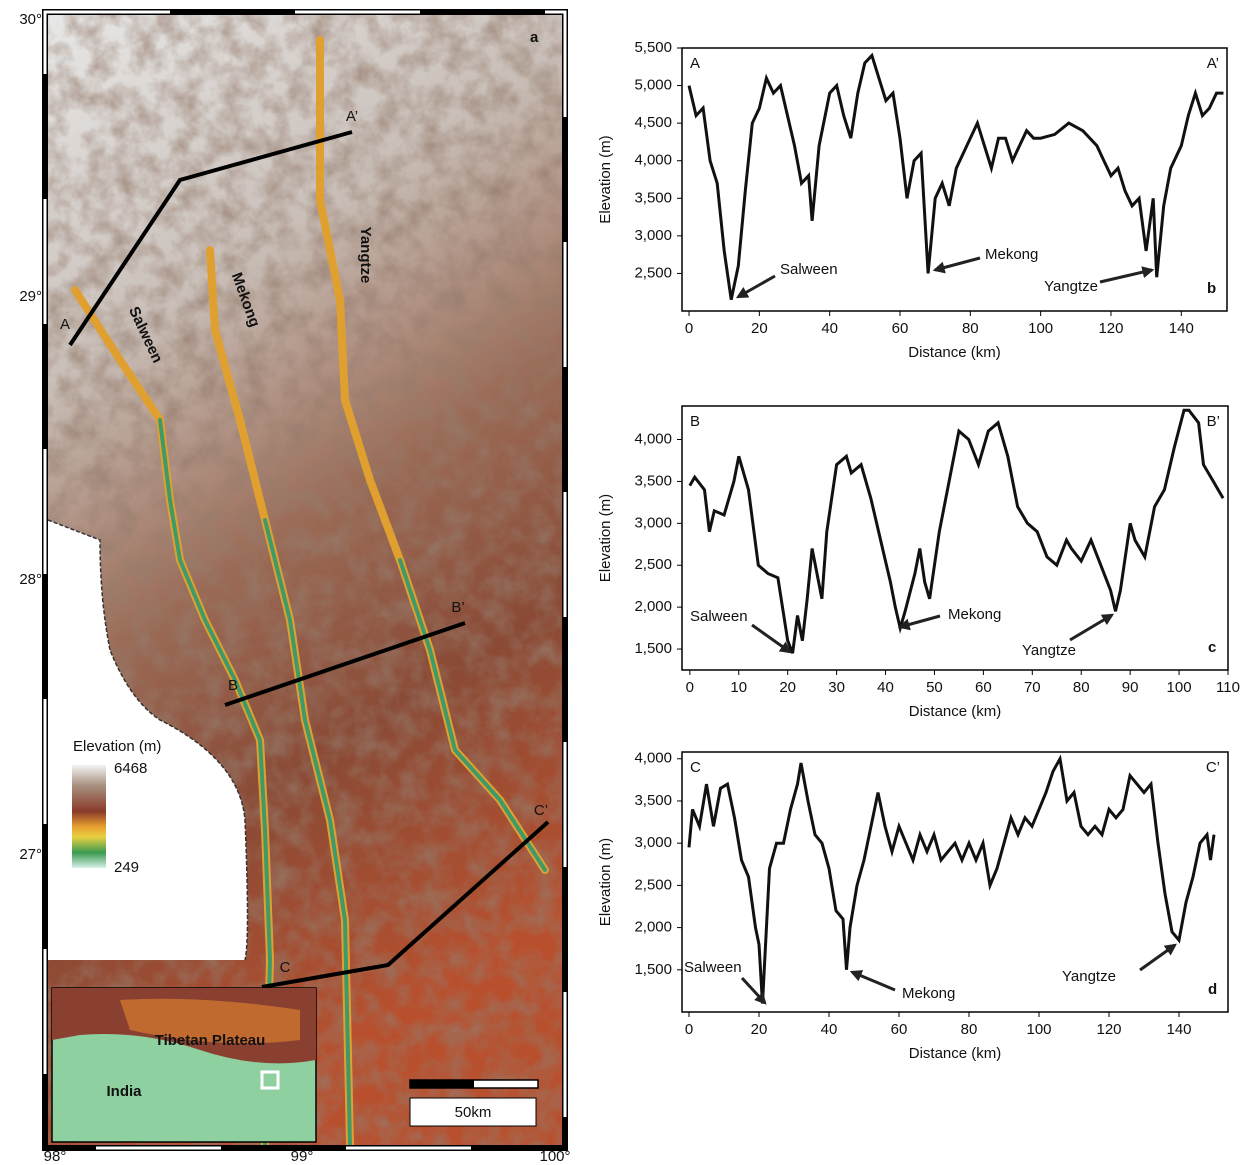  Describe the element at coordinates (554, 1156) in the screenshot. I see `longitude-label: 100°` at that location.